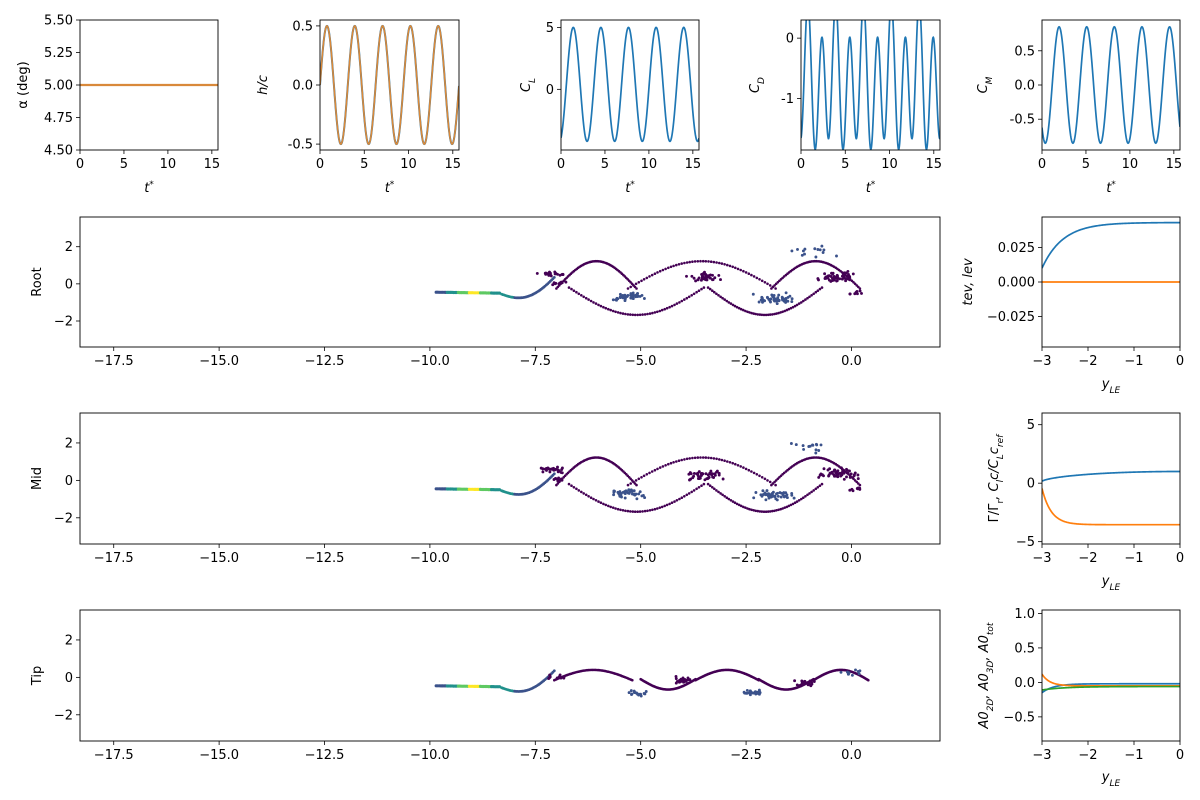  I want to click on tevlev-ytick-label: 0.000, so click(1016, 283).